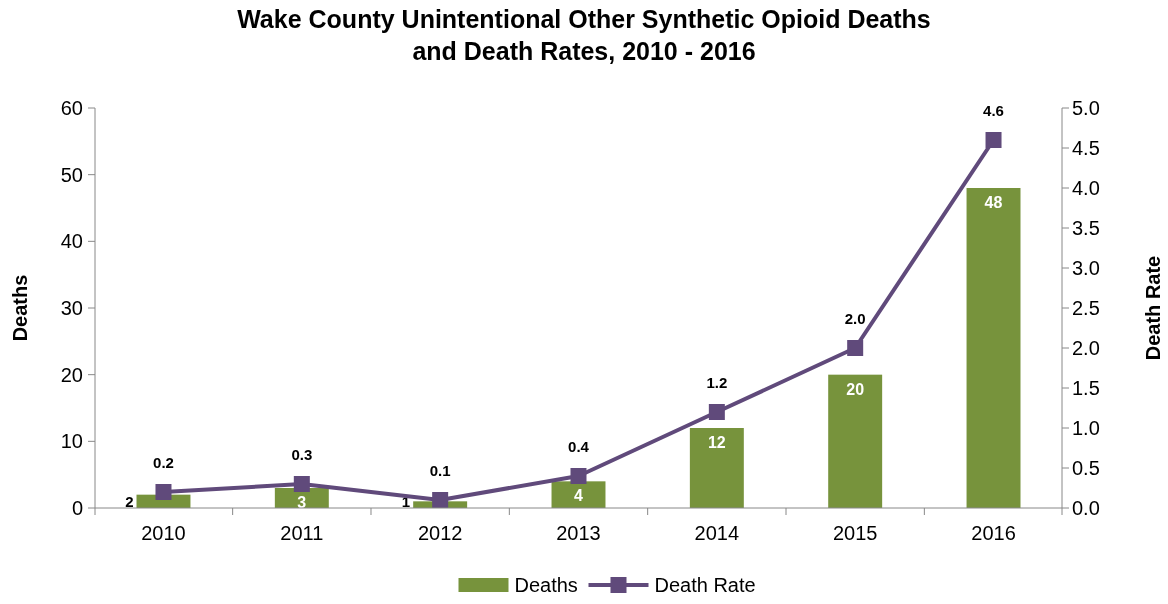 The image size is (1168, 604). Describe the element at coordinates (1086, 148) in the screenshot. I see `y2-tick-label: 4.5` at that location.